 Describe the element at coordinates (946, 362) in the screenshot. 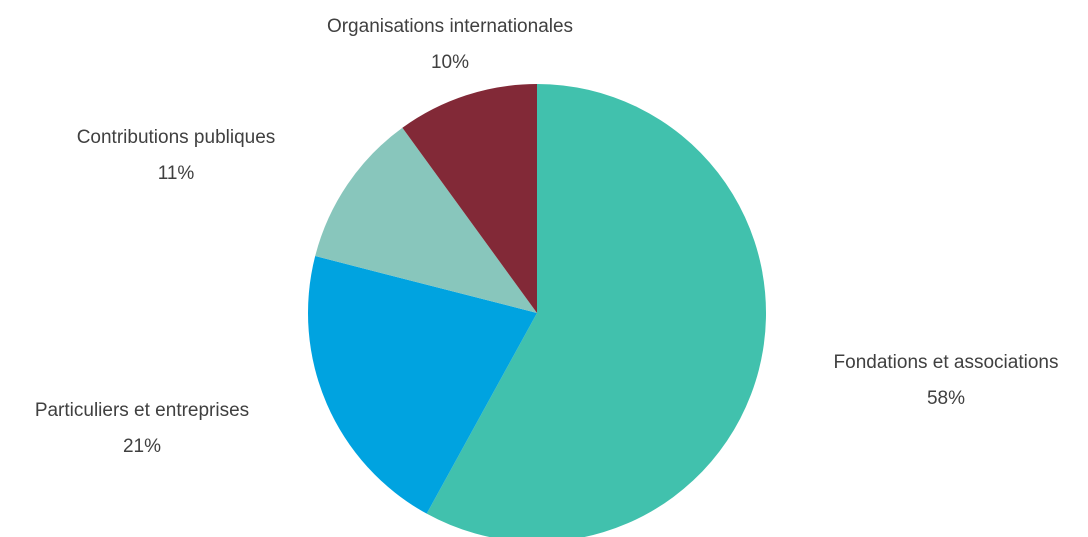

I see `slice-label-fondations-et-associations: Fondations et associations` at that location.